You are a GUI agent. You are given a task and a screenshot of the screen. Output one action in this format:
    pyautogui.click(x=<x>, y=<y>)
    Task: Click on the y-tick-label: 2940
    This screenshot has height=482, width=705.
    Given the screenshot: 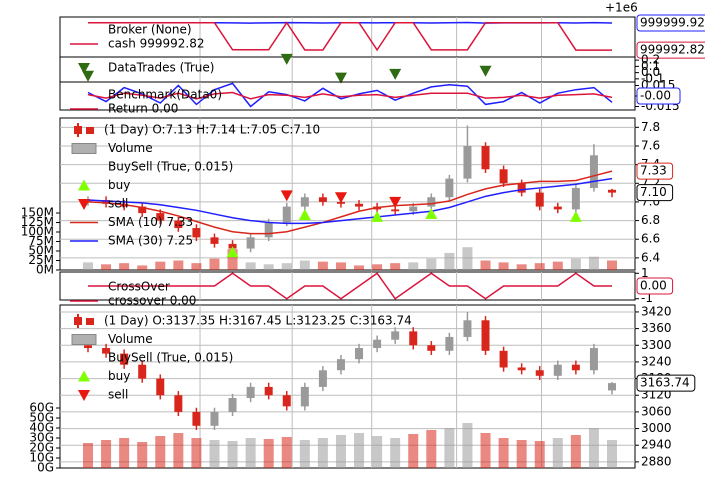 What is the action you would take?
    pyautogui.click(x=656, y=445)
    